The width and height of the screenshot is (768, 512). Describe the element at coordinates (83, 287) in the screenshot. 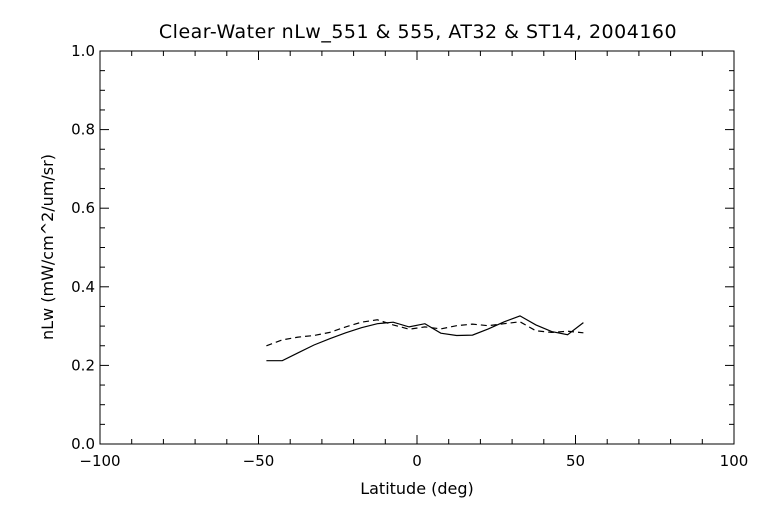

I see `y-tick-label: 0.4` at that location.